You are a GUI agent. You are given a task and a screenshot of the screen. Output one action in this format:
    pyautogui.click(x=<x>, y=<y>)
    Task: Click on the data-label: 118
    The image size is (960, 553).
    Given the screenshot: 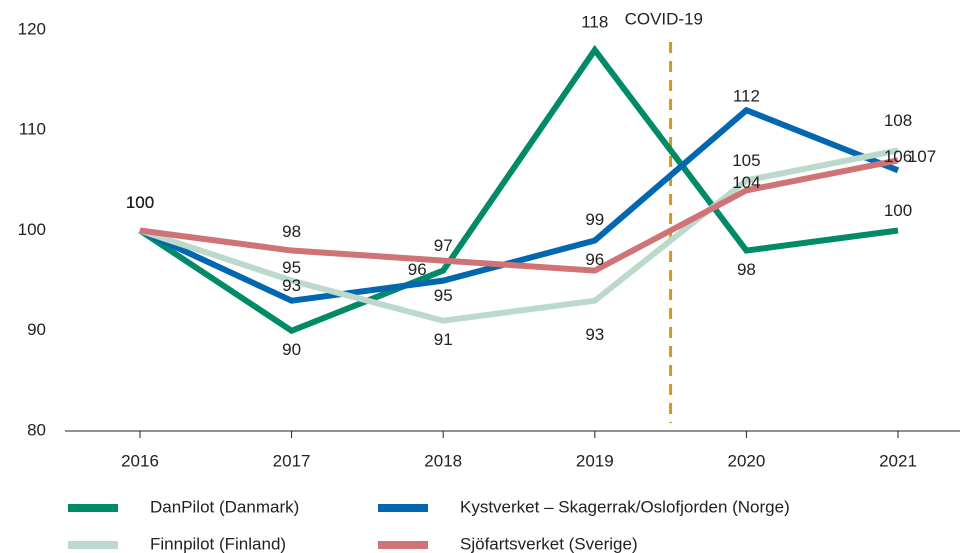 What is the action you would take?
    pyautogui.click(x=594, y=22)
    